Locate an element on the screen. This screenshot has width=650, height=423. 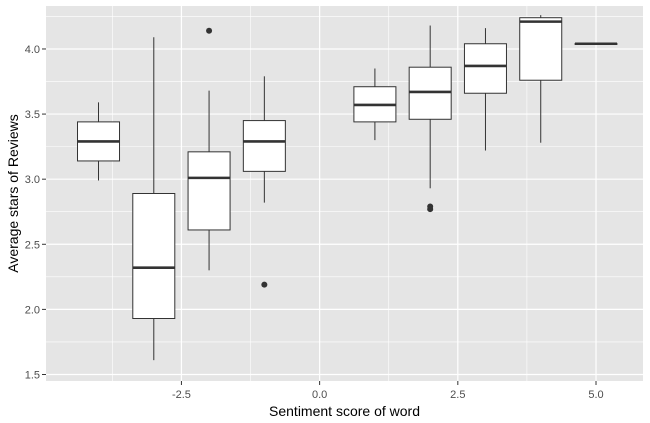
y-tick-label: 4.0 is located at coordinates (32, 50).